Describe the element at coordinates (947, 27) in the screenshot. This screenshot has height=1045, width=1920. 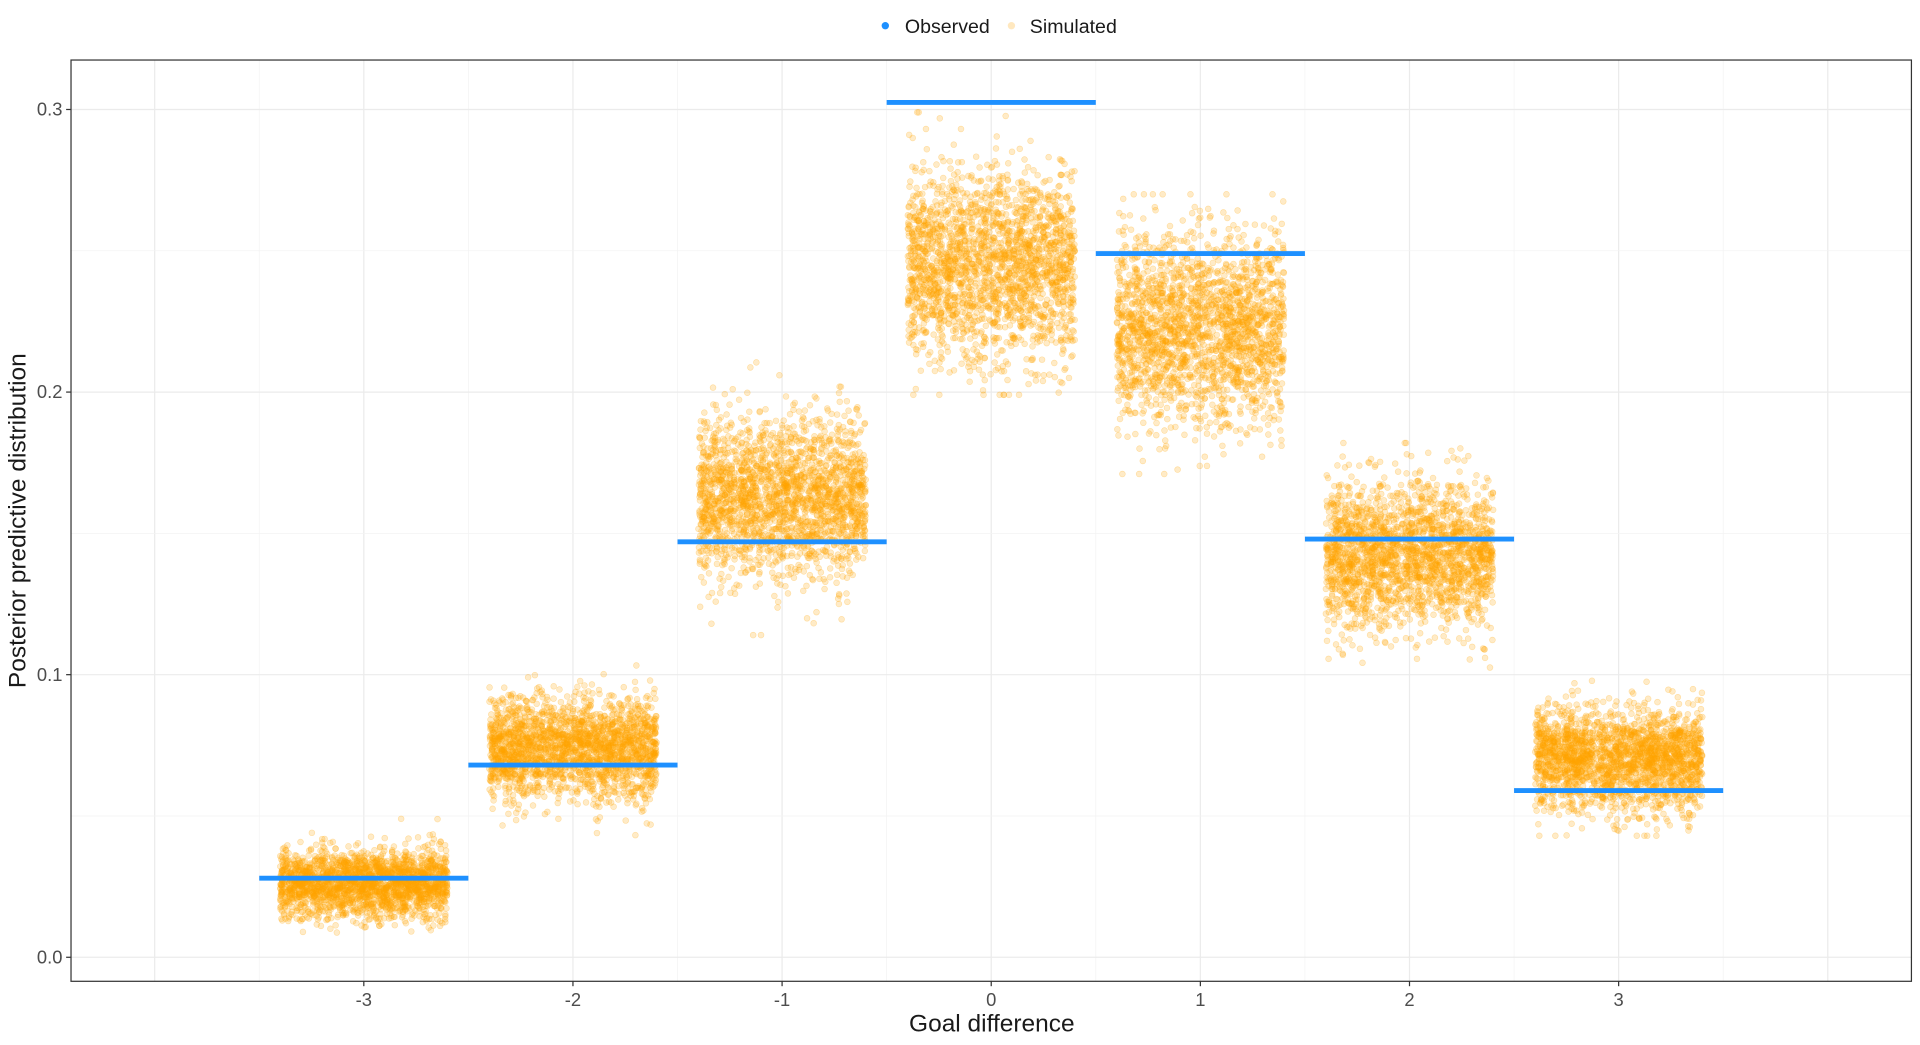
I see `legend-observed-label: Observed` at that location.